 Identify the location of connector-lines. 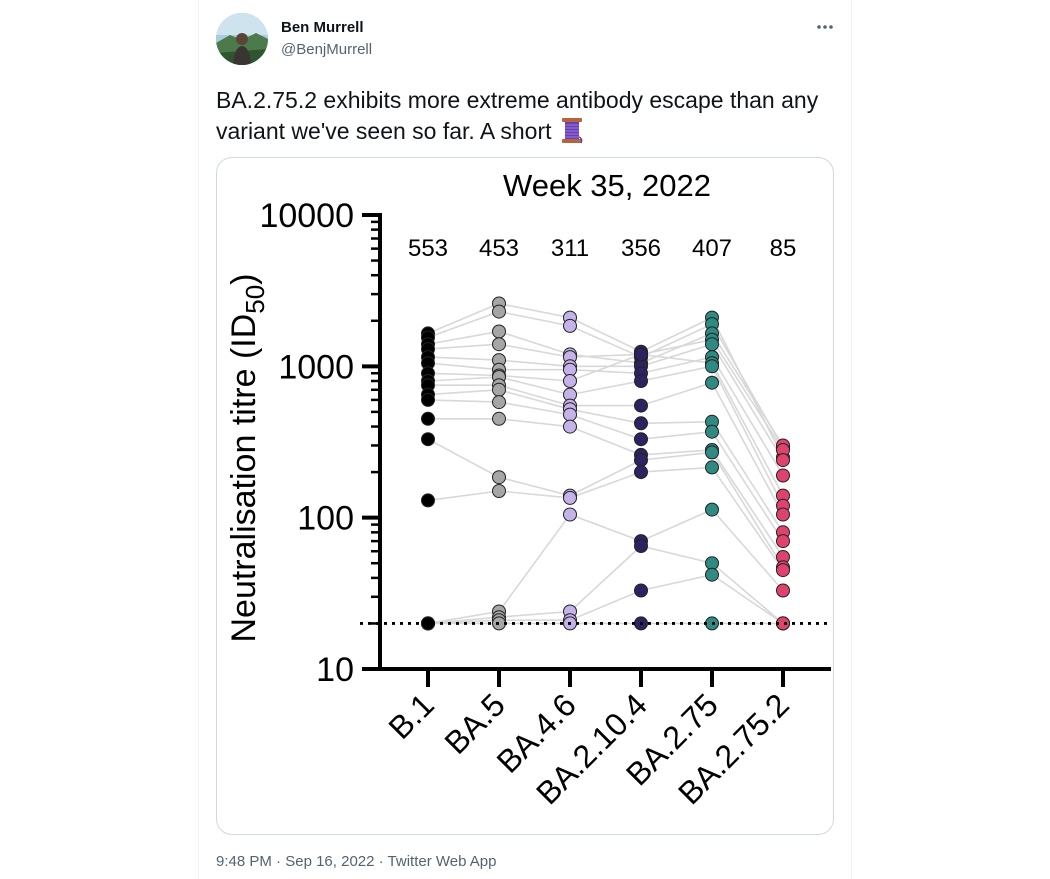
(605, 463).